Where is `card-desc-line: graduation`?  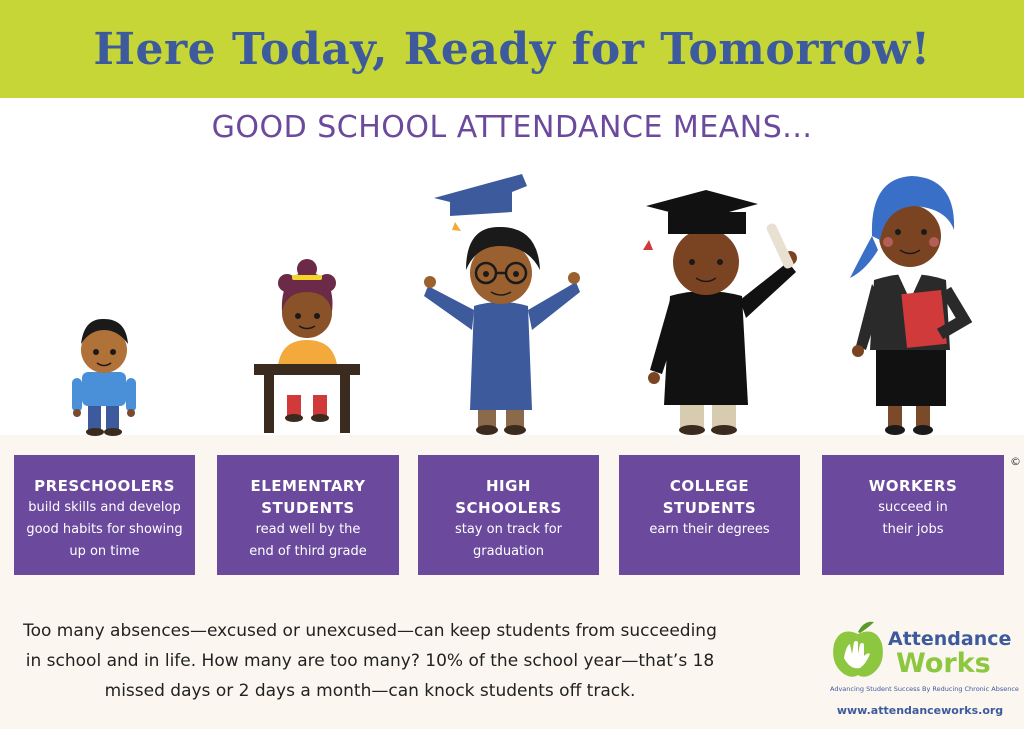
card-desc-line: graduation is located at coordinates (508, 551).